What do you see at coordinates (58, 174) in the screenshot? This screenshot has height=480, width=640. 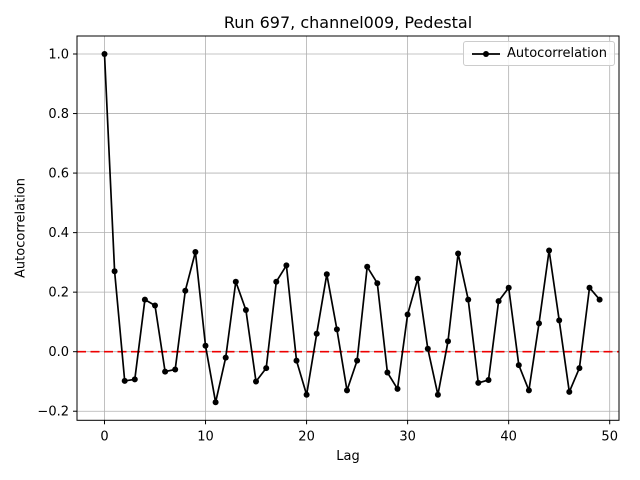 I see `y-tick-label: 0.6` at bounding box center [58, 174].